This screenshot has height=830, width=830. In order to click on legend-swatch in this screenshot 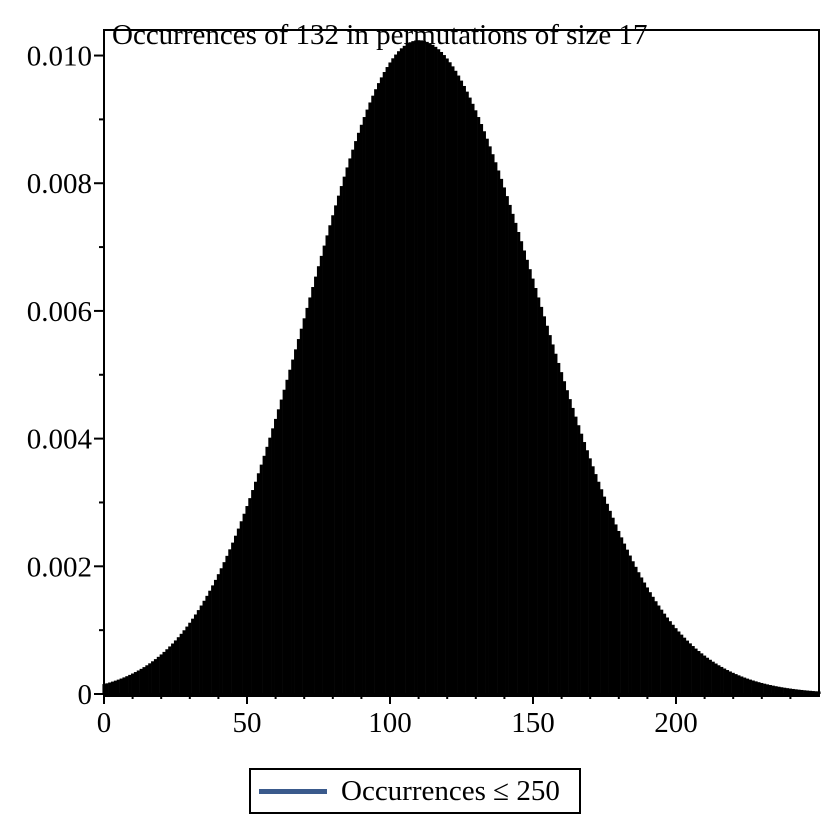, I will do `click(293, 791)`.